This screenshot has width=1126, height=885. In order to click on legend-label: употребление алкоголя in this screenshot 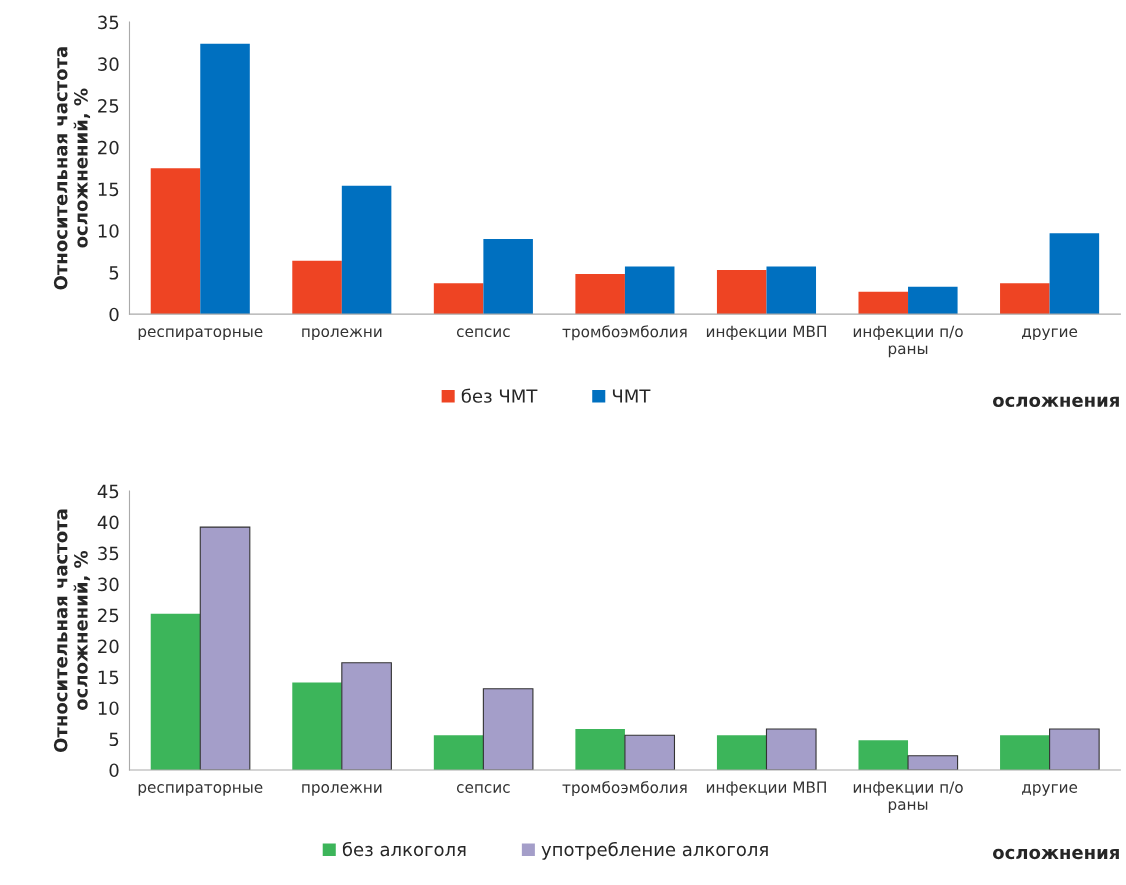, I will do `click(654, 850)`.